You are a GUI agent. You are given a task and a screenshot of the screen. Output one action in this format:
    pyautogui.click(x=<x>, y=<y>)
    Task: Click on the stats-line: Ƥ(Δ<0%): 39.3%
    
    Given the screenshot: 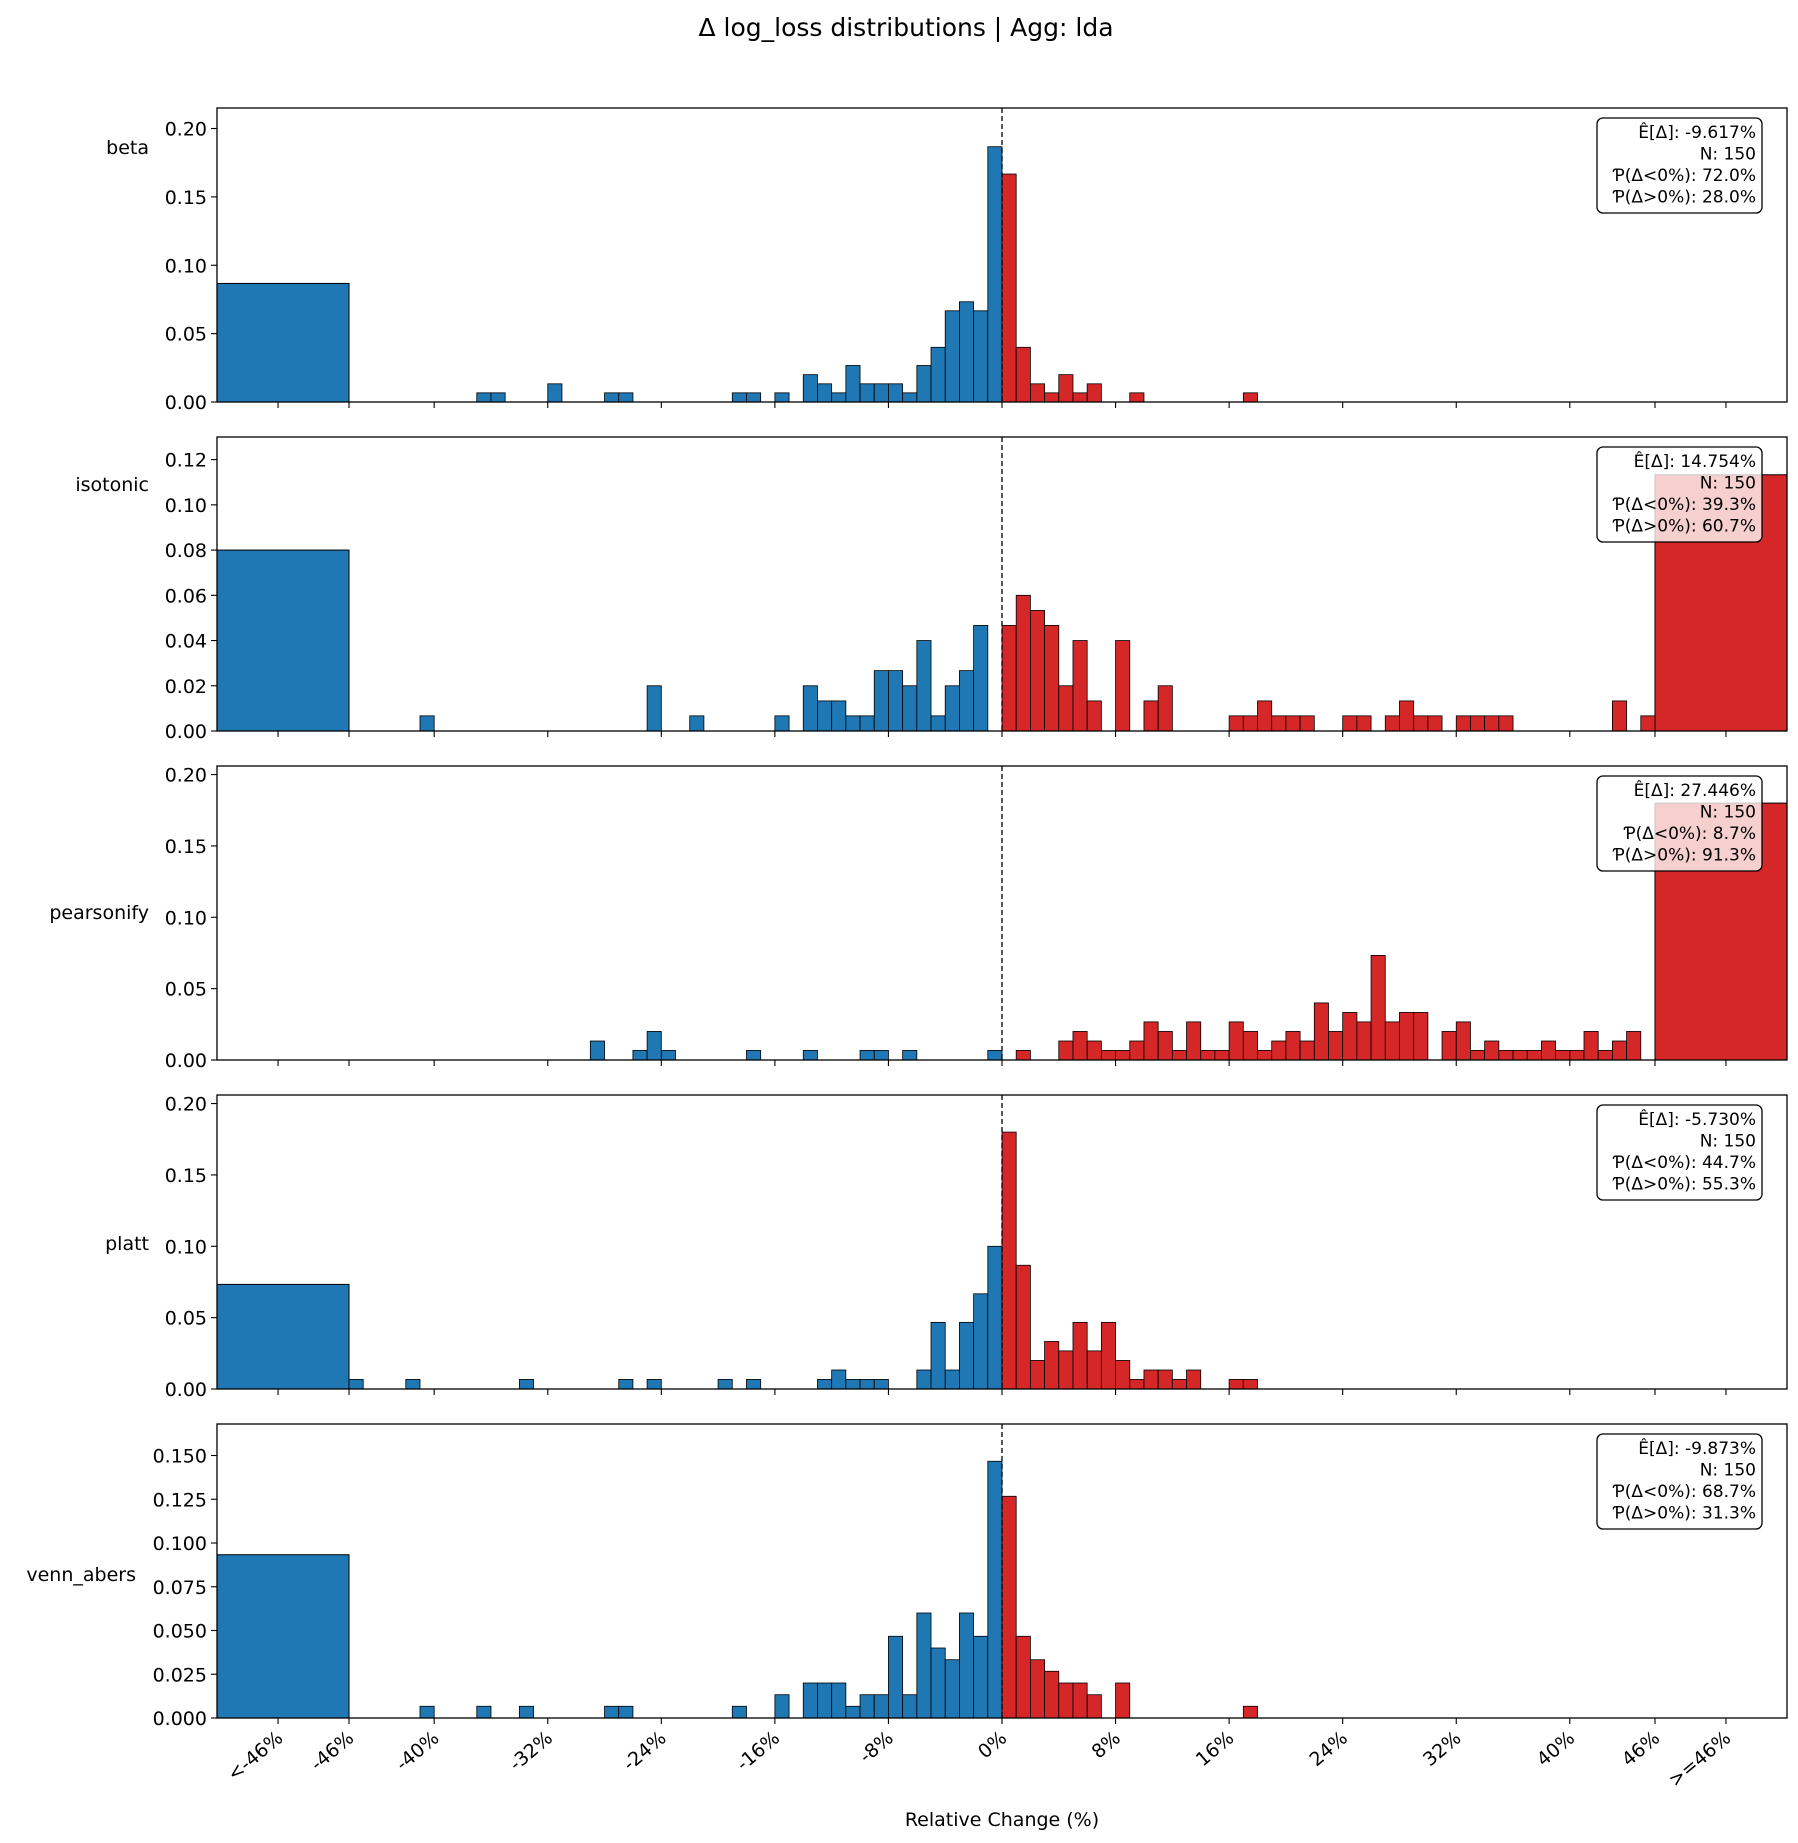 What is the action you would take?
    pyautogui.click(x=1684, y=505)
    